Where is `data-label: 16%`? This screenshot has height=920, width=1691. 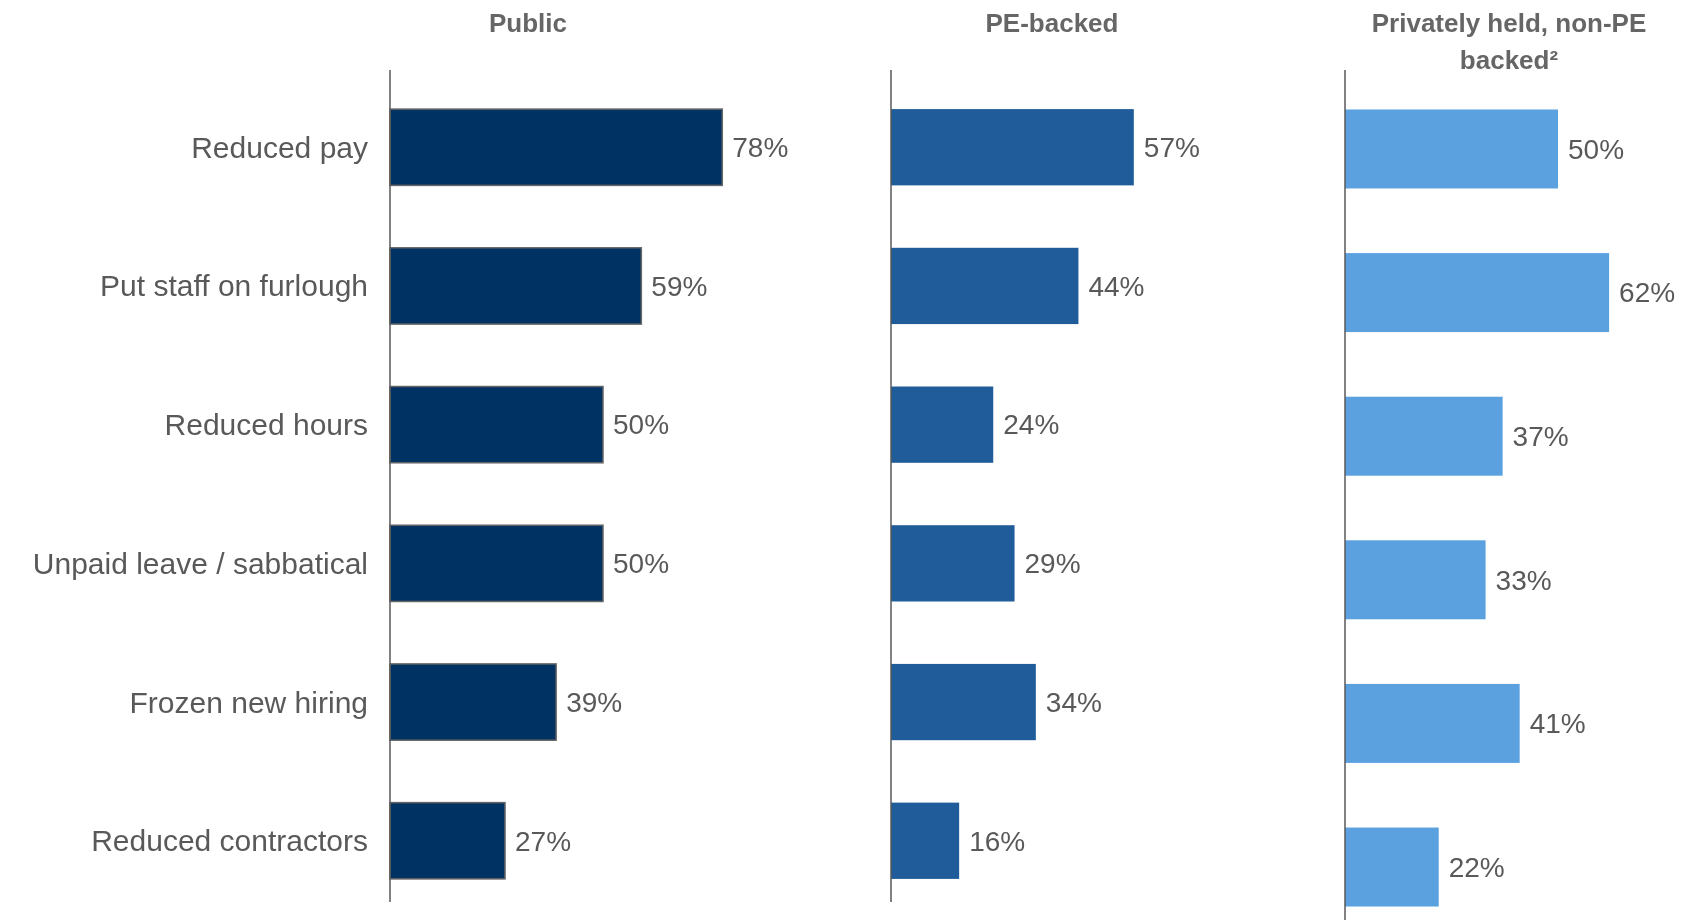 data-label: 16% is located at coordinates (997, 841).